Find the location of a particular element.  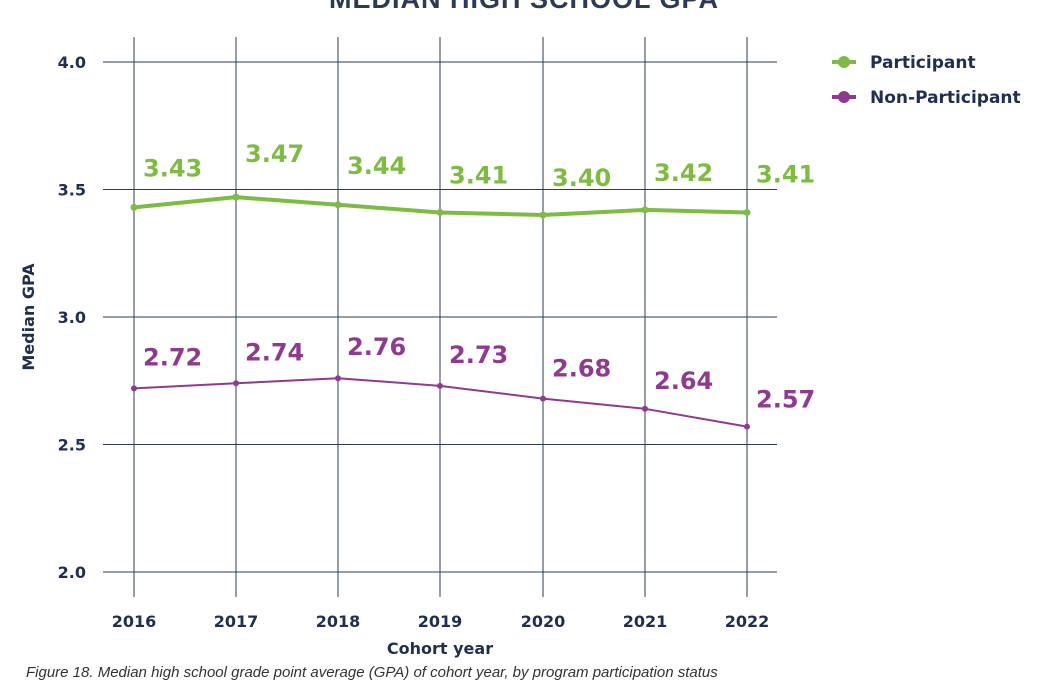

y-axis-ticks: 2.0 2.5 3.0 3.5 4.0 is located at coordinates (72, 317).